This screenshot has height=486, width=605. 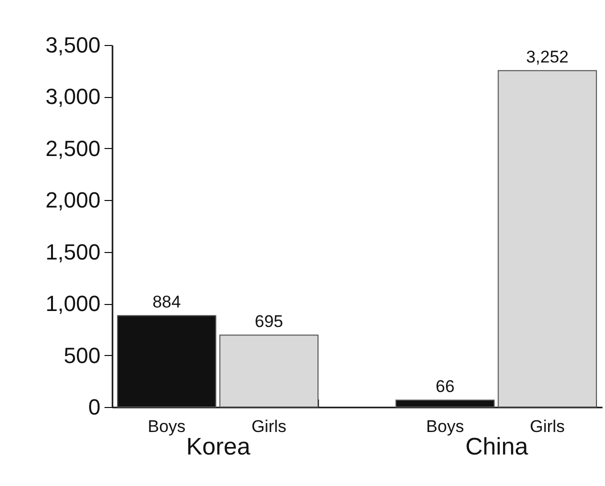 What do you see at coordinates (269, 322) in the screenshot?
I see `data-label: 695` at bounding box center [269, 322].